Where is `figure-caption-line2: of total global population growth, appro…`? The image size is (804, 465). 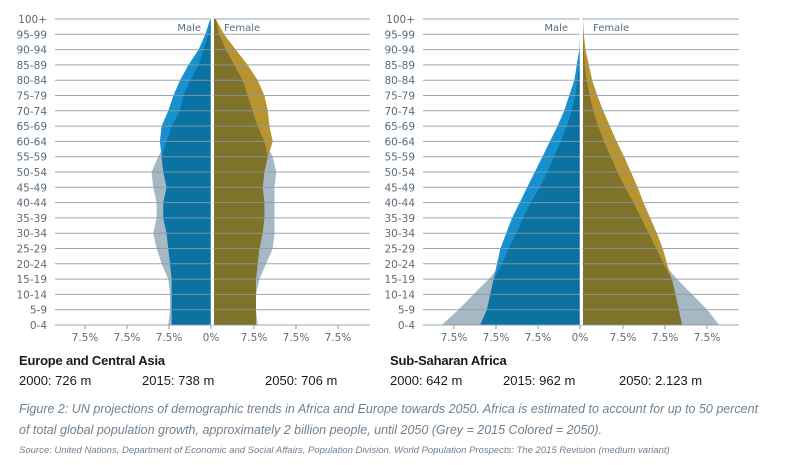 figure-caption-line2: of total global population growth, appro… is located at coordinates (311, 430).